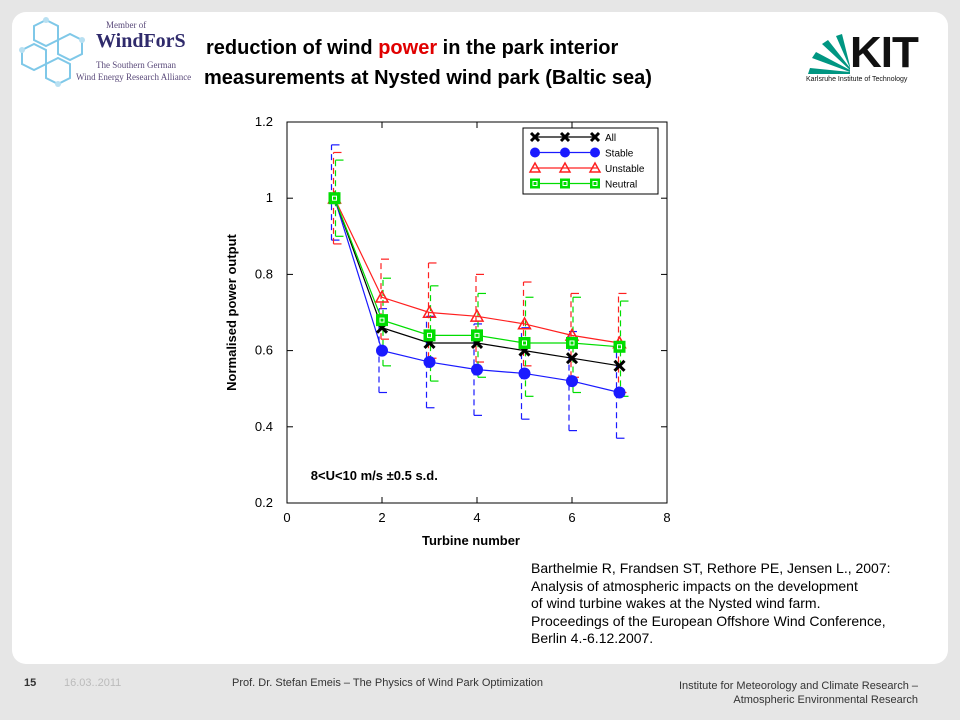  What do you see at coordinates (666, 517) in the screenshot?
I see `x-tick-label: 8` at bounding box center [666, 517].